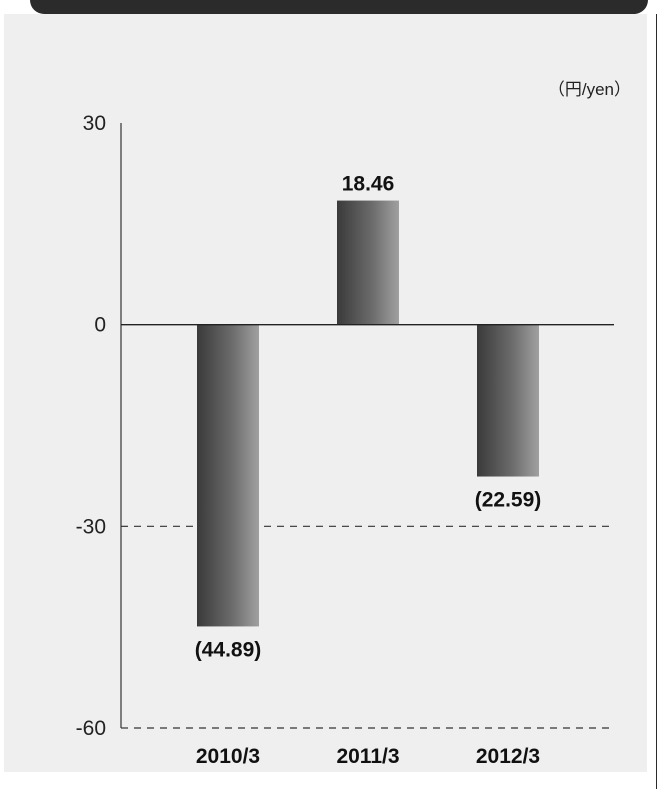 The image size is (657, 799). Describe the element at coordinates (91, 526) in the screenshot. I see `y-tick-label: -30` at that location.